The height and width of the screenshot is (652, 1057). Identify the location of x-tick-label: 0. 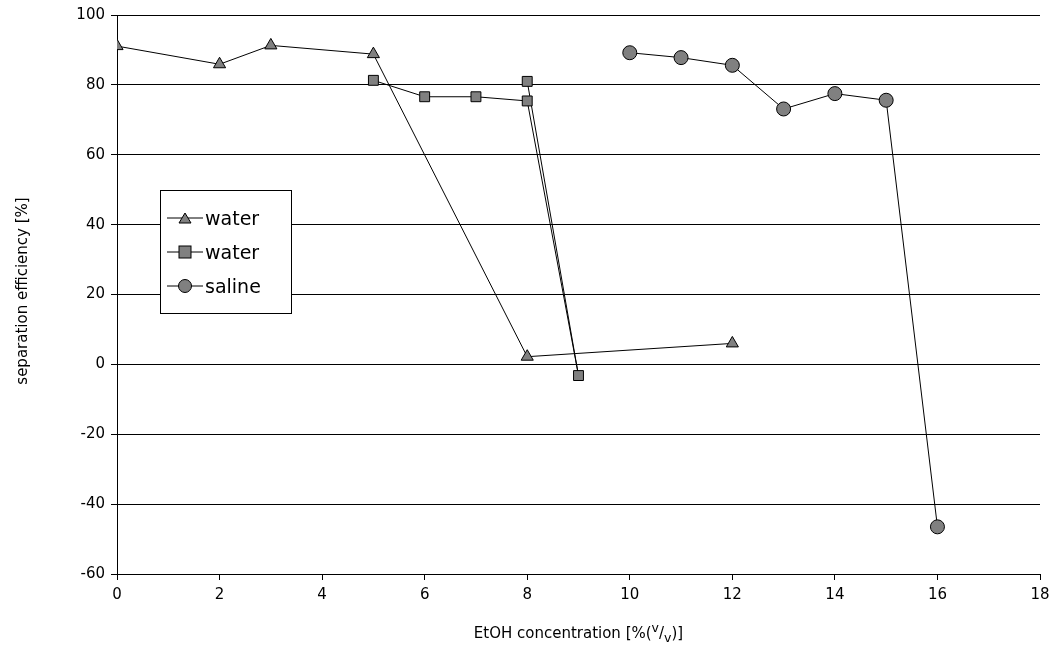
(117, 593).